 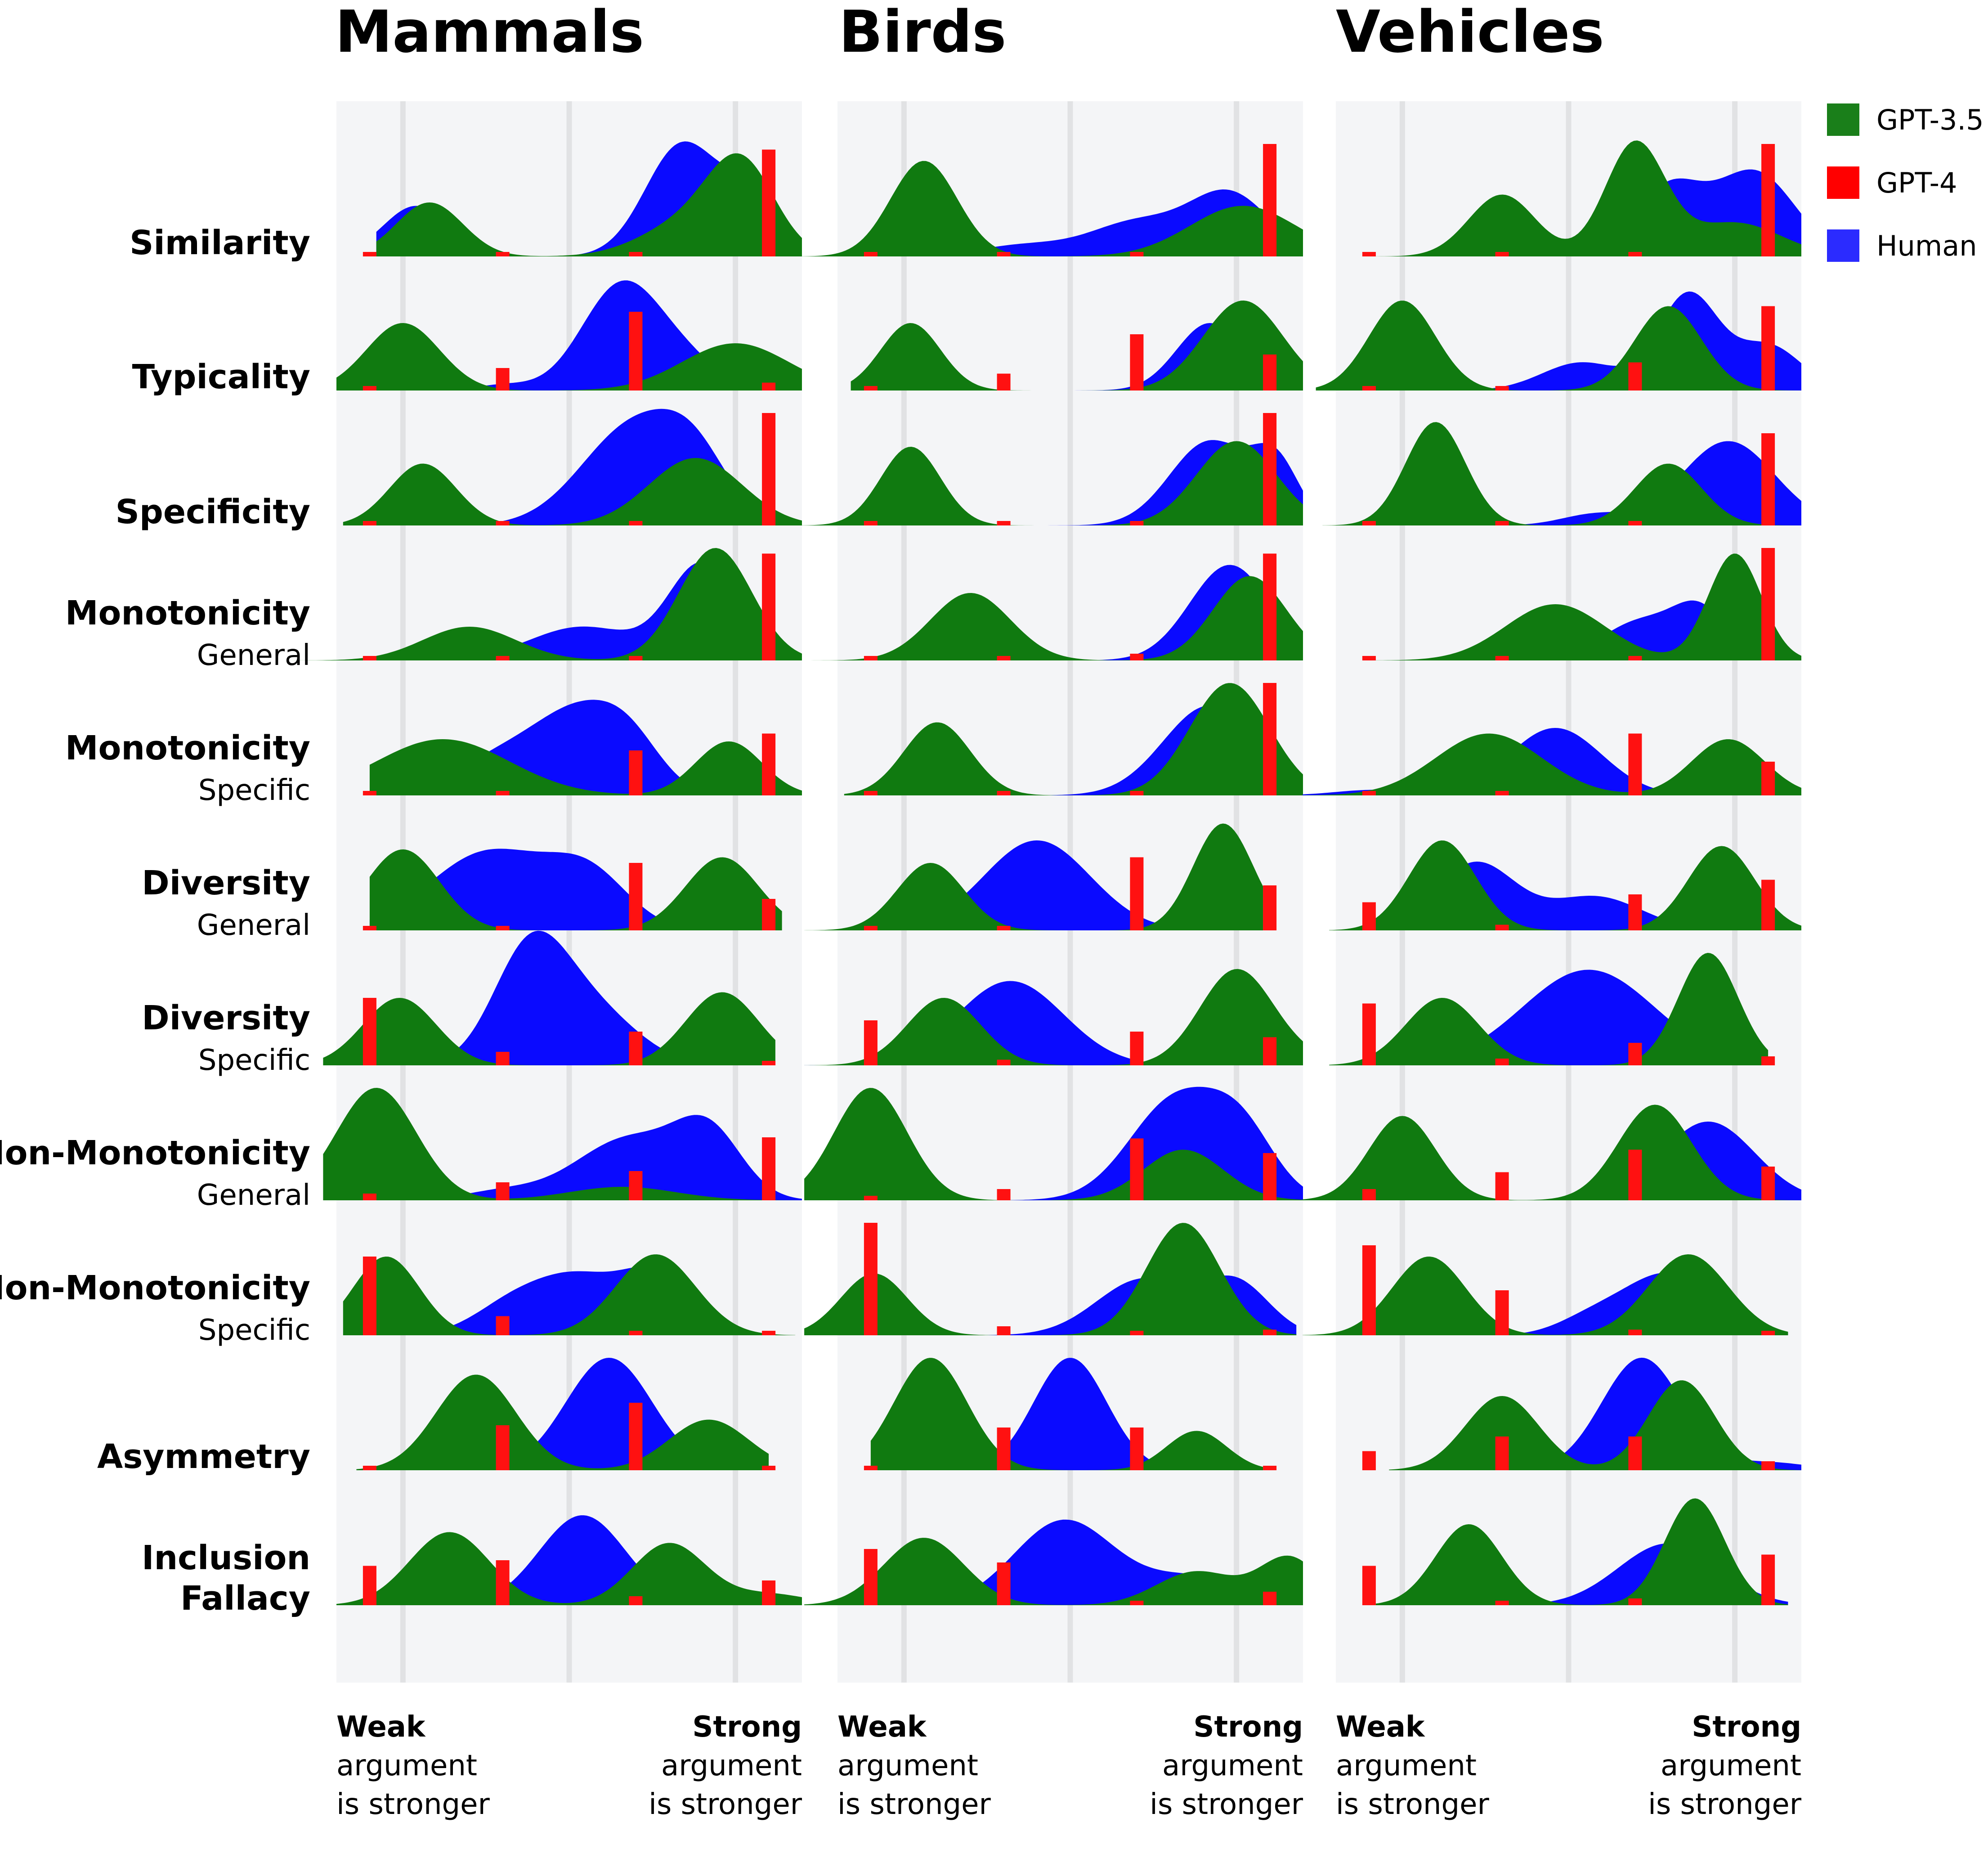 I want to click on legend-item-gpt-4: GPT-4, so click(x=1892, y=183).